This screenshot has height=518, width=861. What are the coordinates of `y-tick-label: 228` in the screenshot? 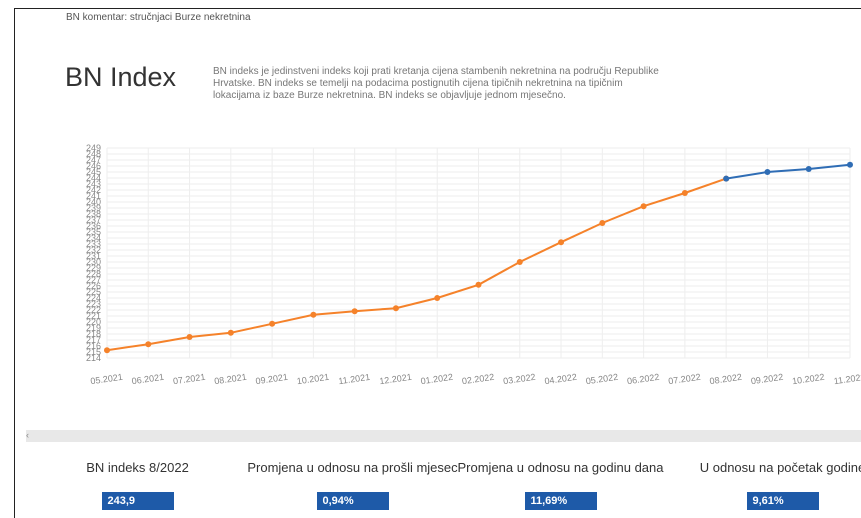 It's located at (93, 274).